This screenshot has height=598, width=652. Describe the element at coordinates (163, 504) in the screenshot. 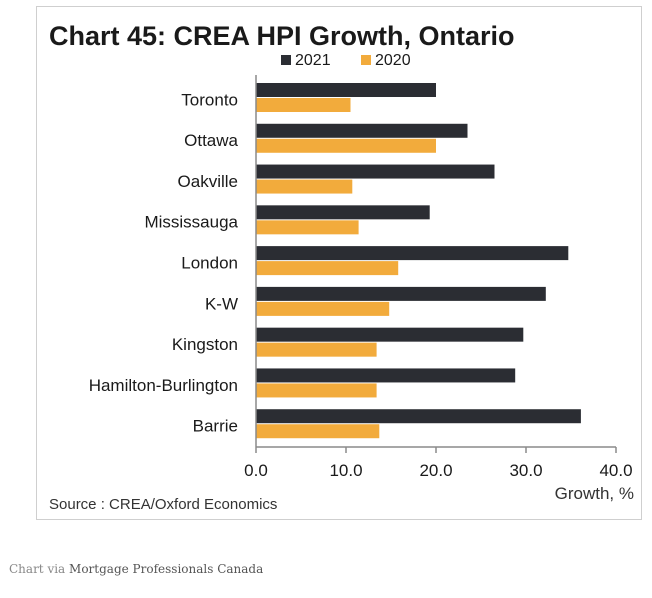

I see `source-note: Source : CREA/Oxford Economics` at that location.